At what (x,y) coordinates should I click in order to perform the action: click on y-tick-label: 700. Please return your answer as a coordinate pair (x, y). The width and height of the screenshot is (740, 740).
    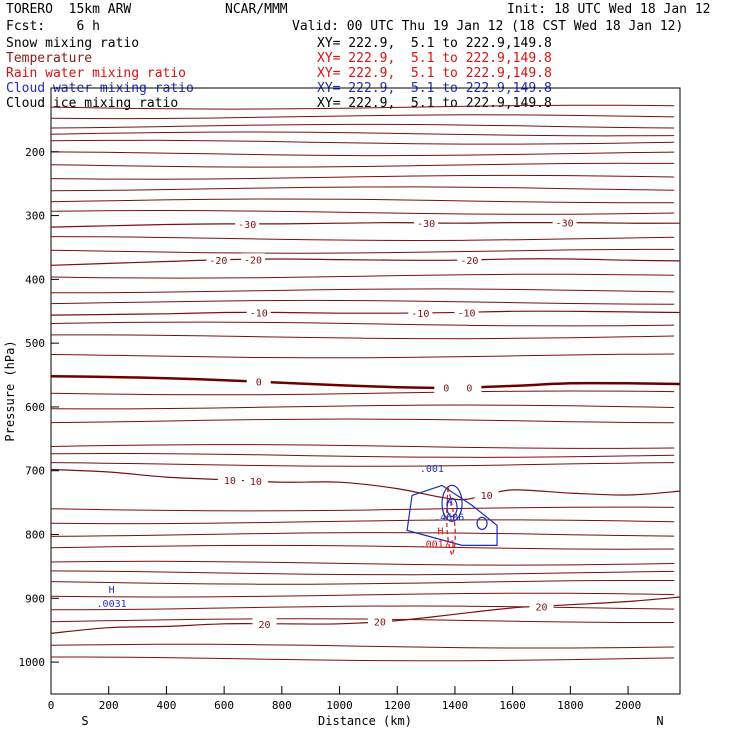
    Looking at the image, I should click on (35, 471).